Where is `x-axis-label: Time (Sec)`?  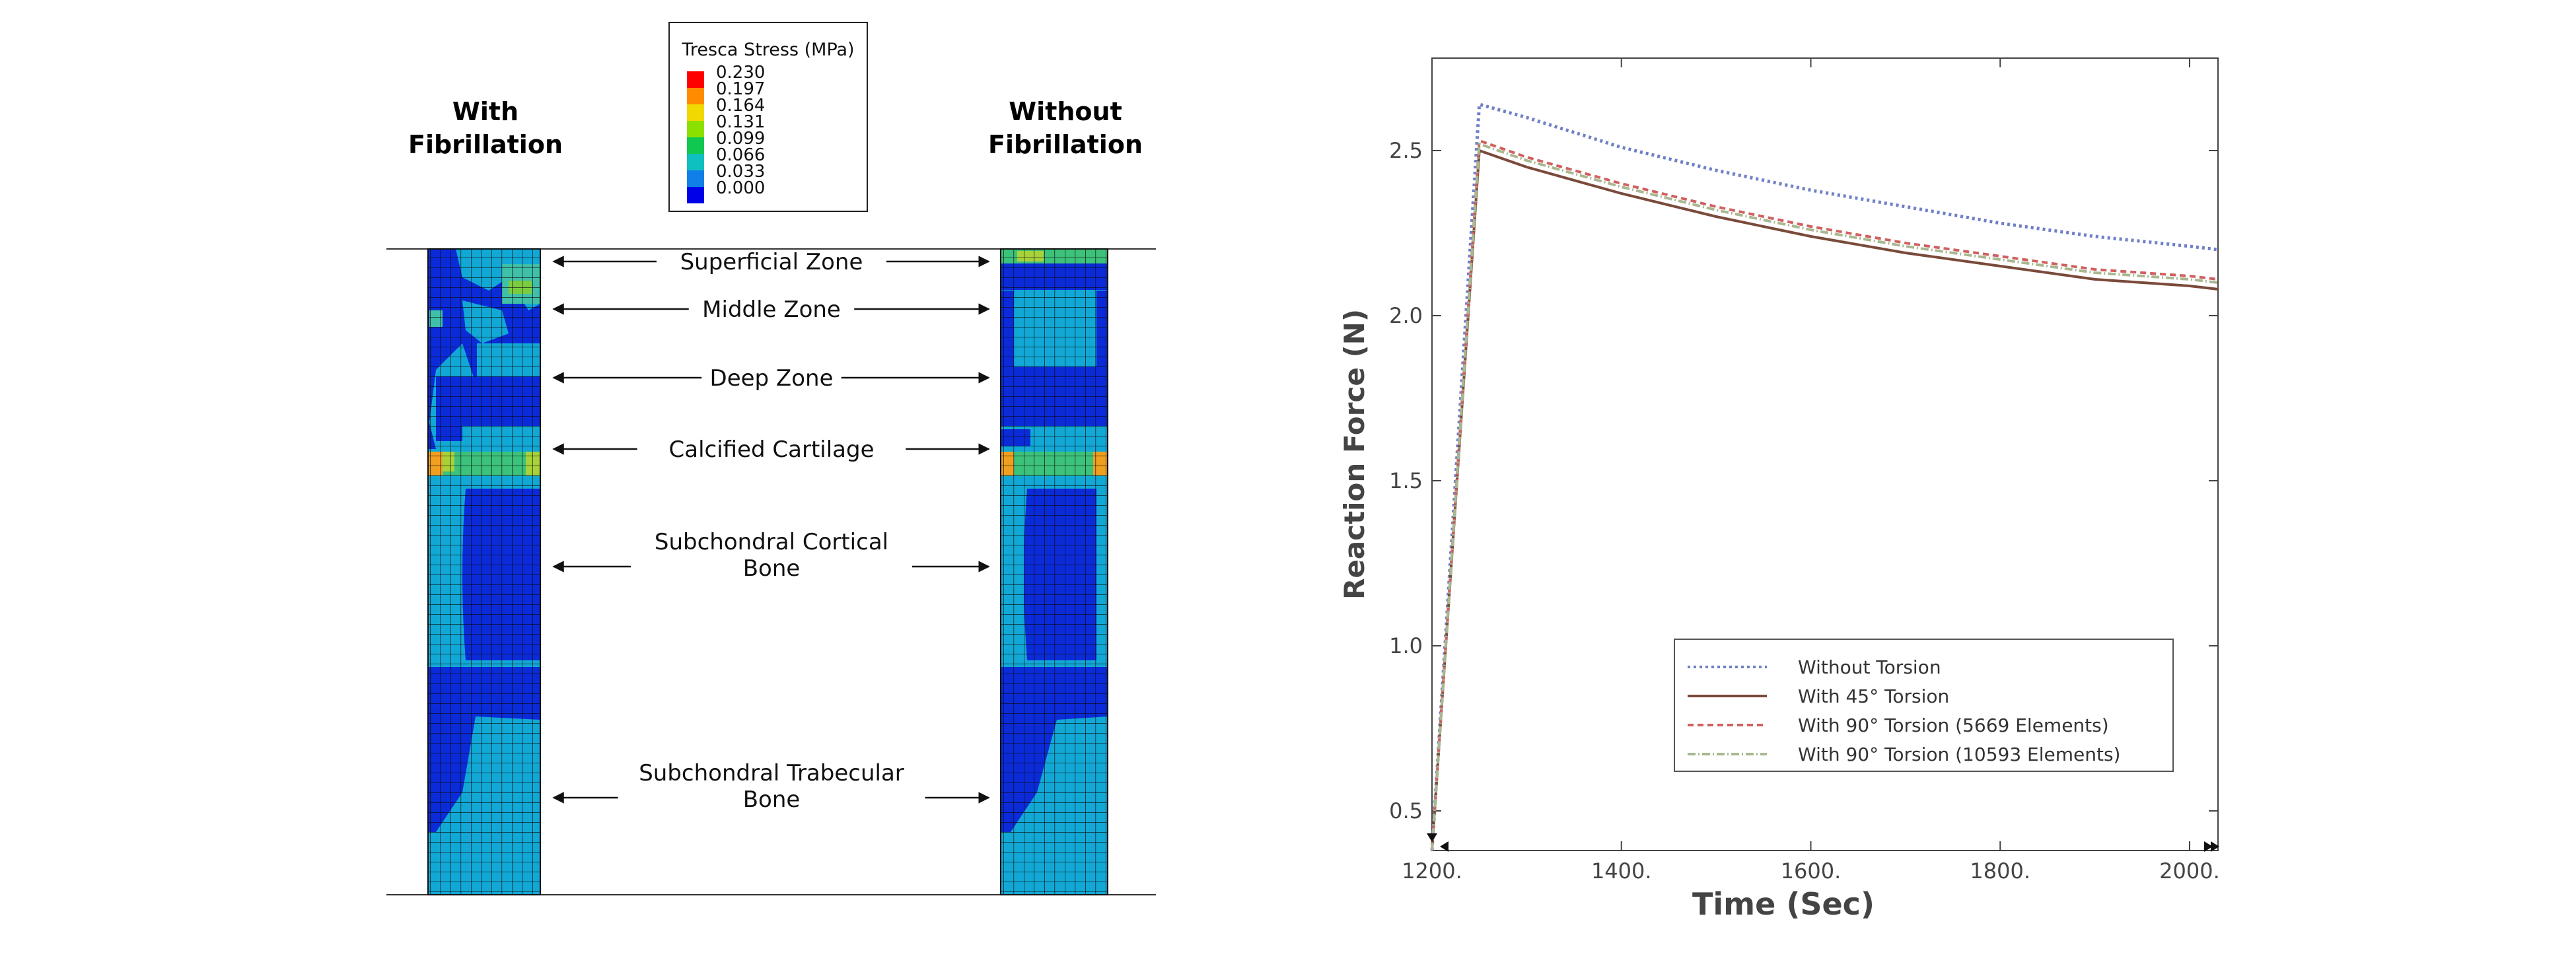
x-axis-label: Time (Sec) is located at coordinates (1784, 904).